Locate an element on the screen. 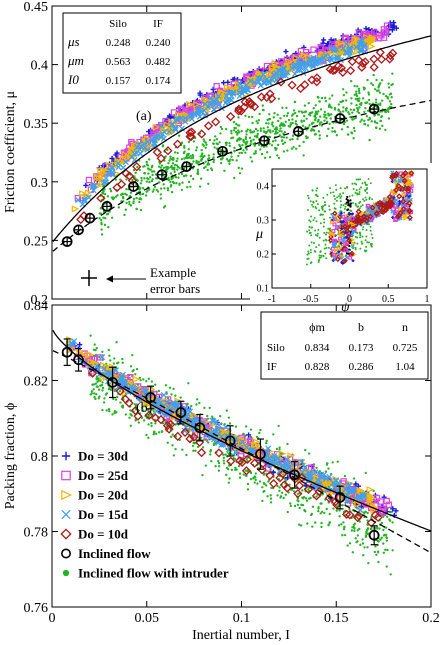 The width and height of the screenshot is (443, 645). legend-entry-5: Inclined flow is located at coordinates (105, 553).